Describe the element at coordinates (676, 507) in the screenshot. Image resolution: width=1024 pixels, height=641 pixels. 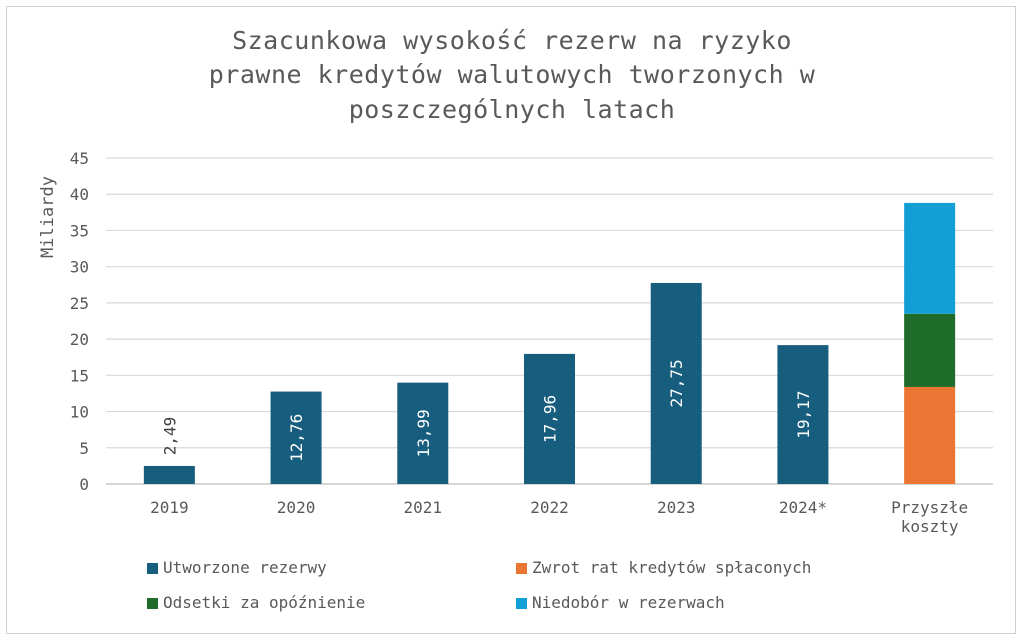
I see `x-tick-label: 2023` at that location.